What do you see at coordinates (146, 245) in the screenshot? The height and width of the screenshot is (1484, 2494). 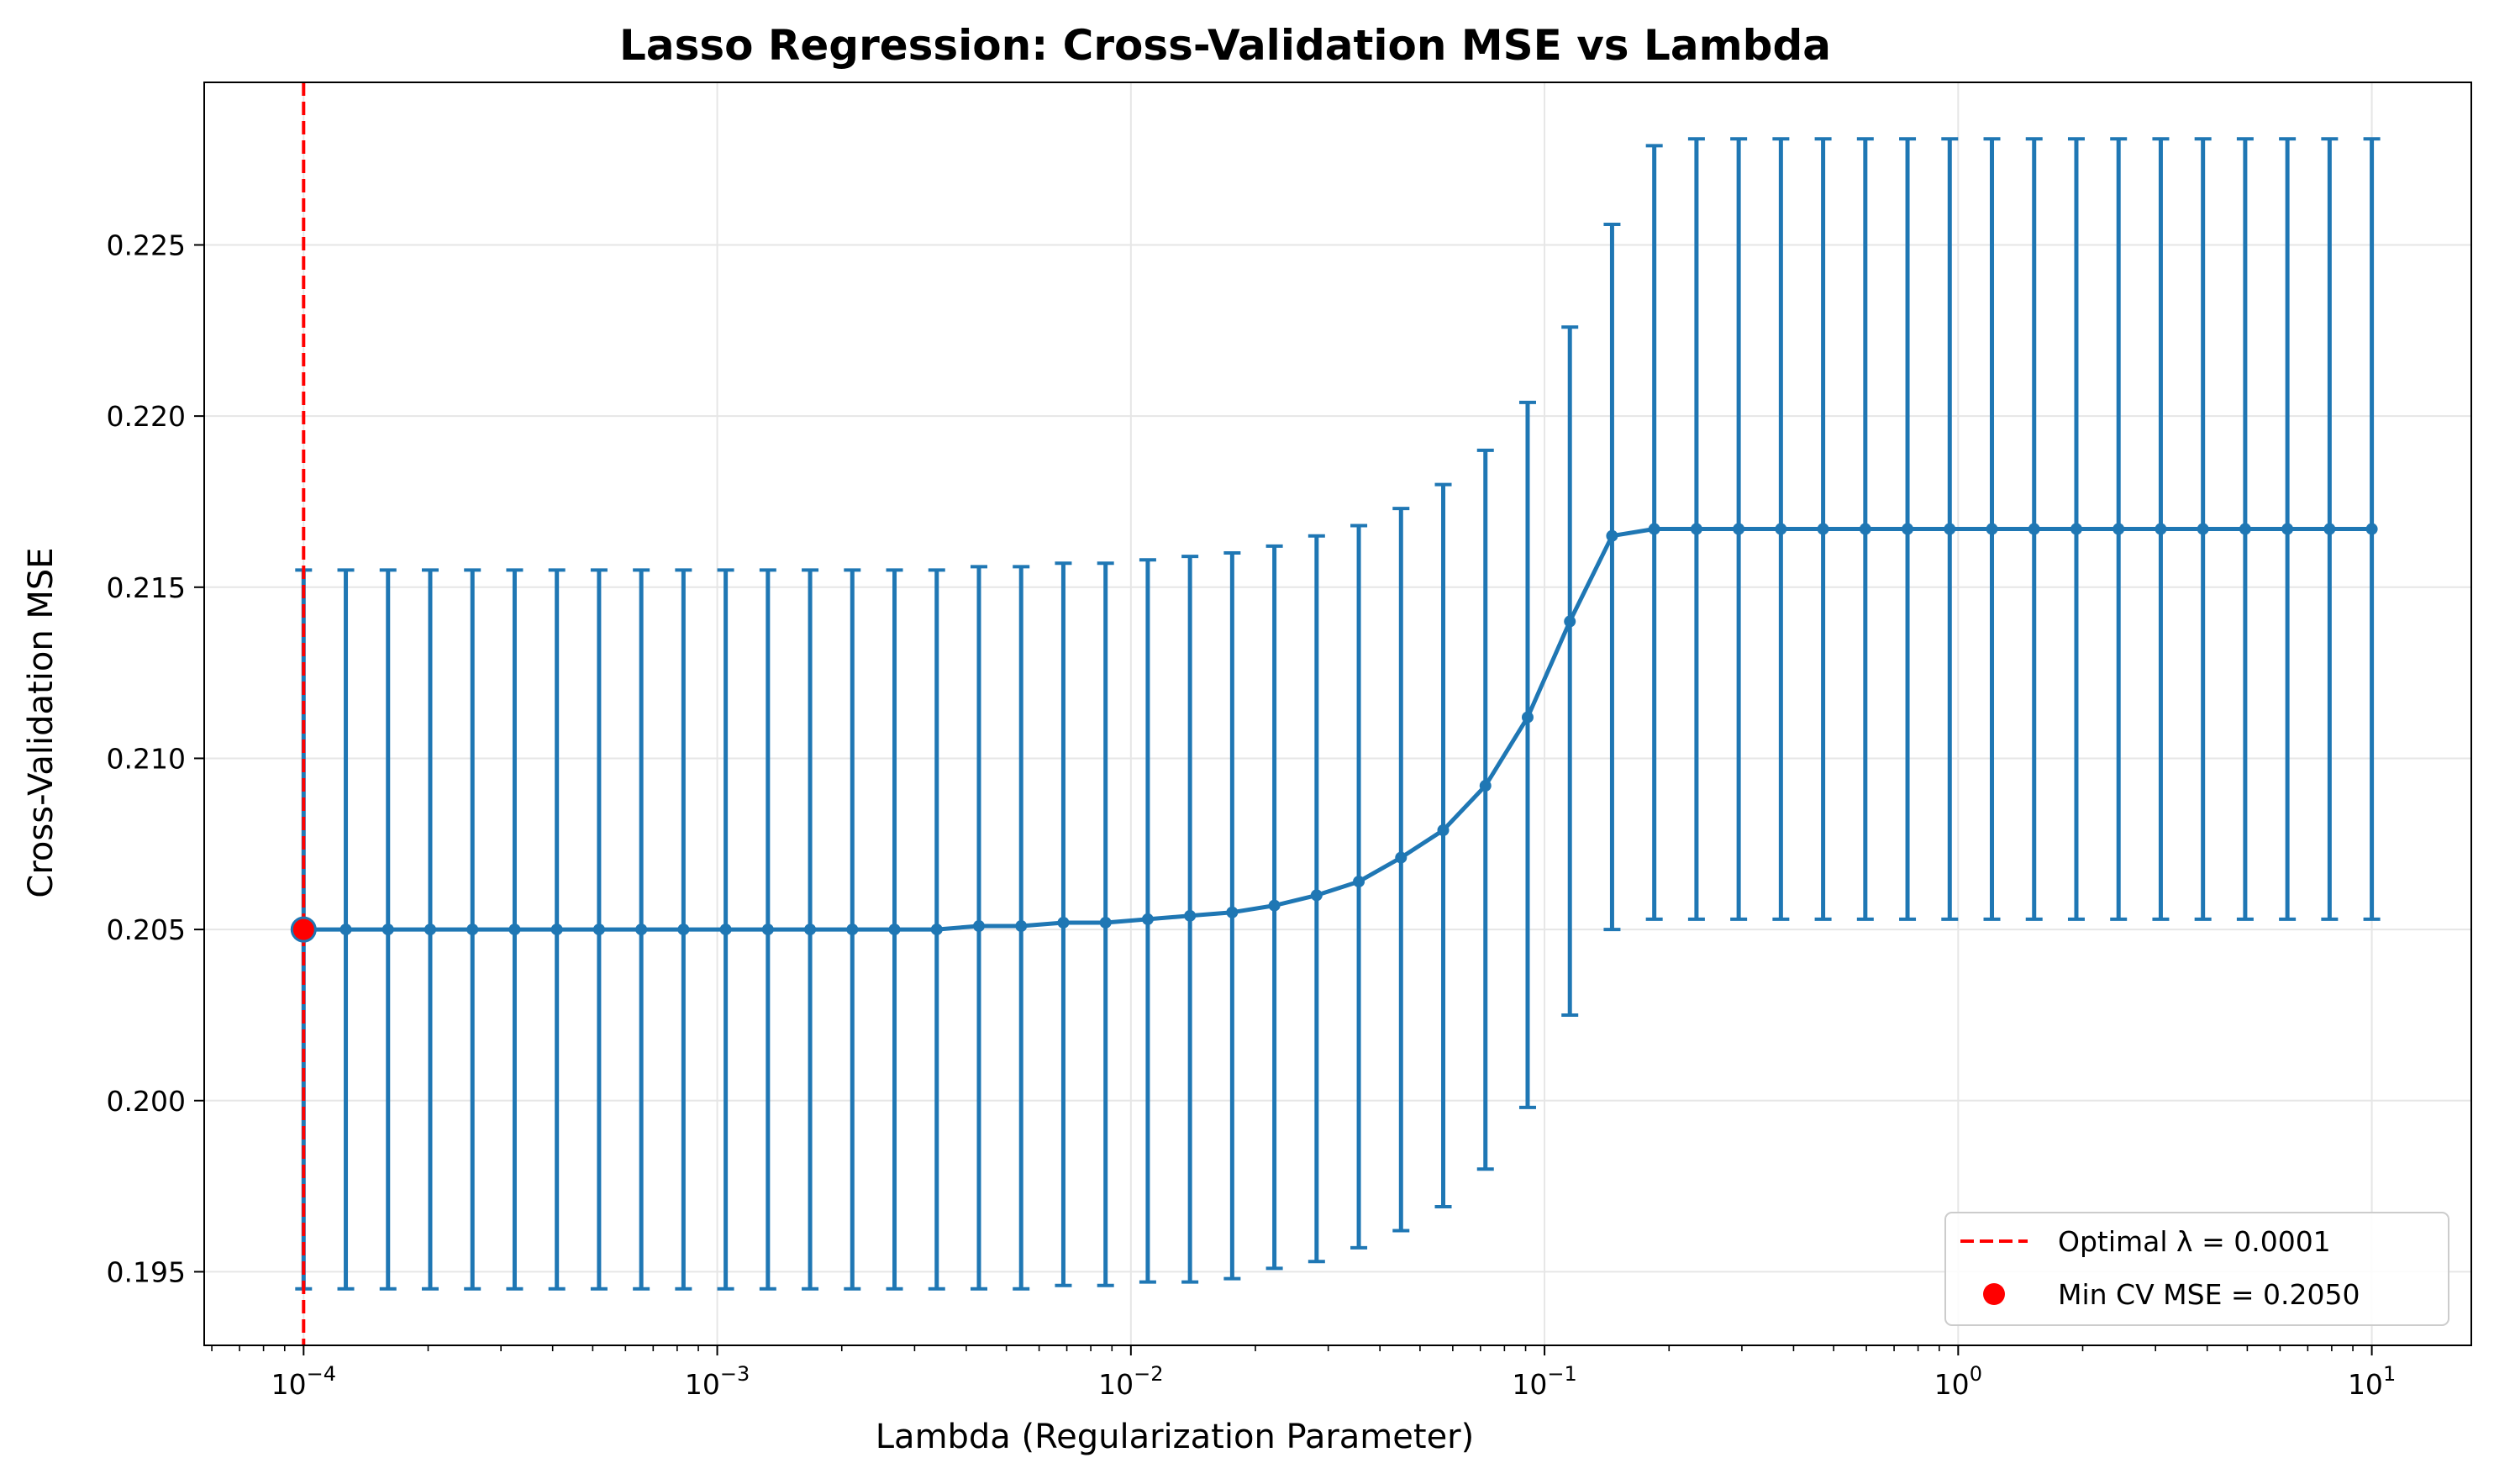 I see `y-tick-label: 0.225` at bounding box center [146, 245].